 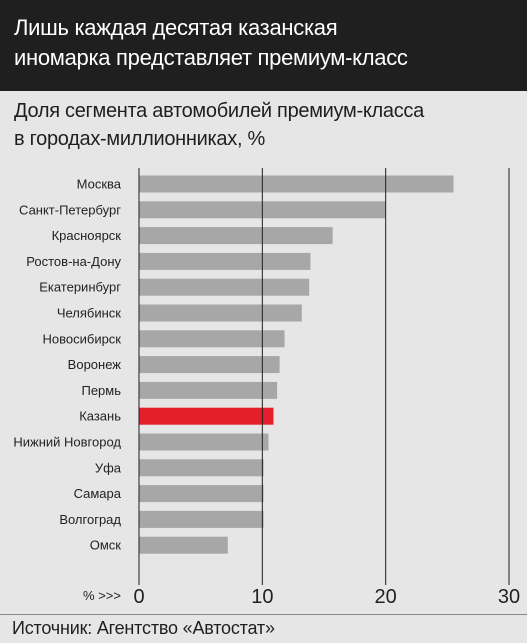 What do you see at coordinates (82, 338) in the screenshot?
I see `category-label-6: Новосибирск` at bounding box center [82, 338].